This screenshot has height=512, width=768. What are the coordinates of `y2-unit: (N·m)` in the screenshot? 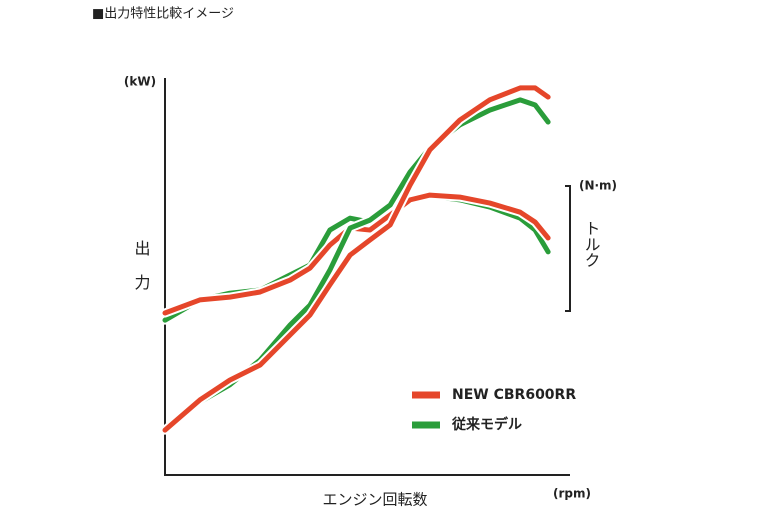 It's located at (598, 186).